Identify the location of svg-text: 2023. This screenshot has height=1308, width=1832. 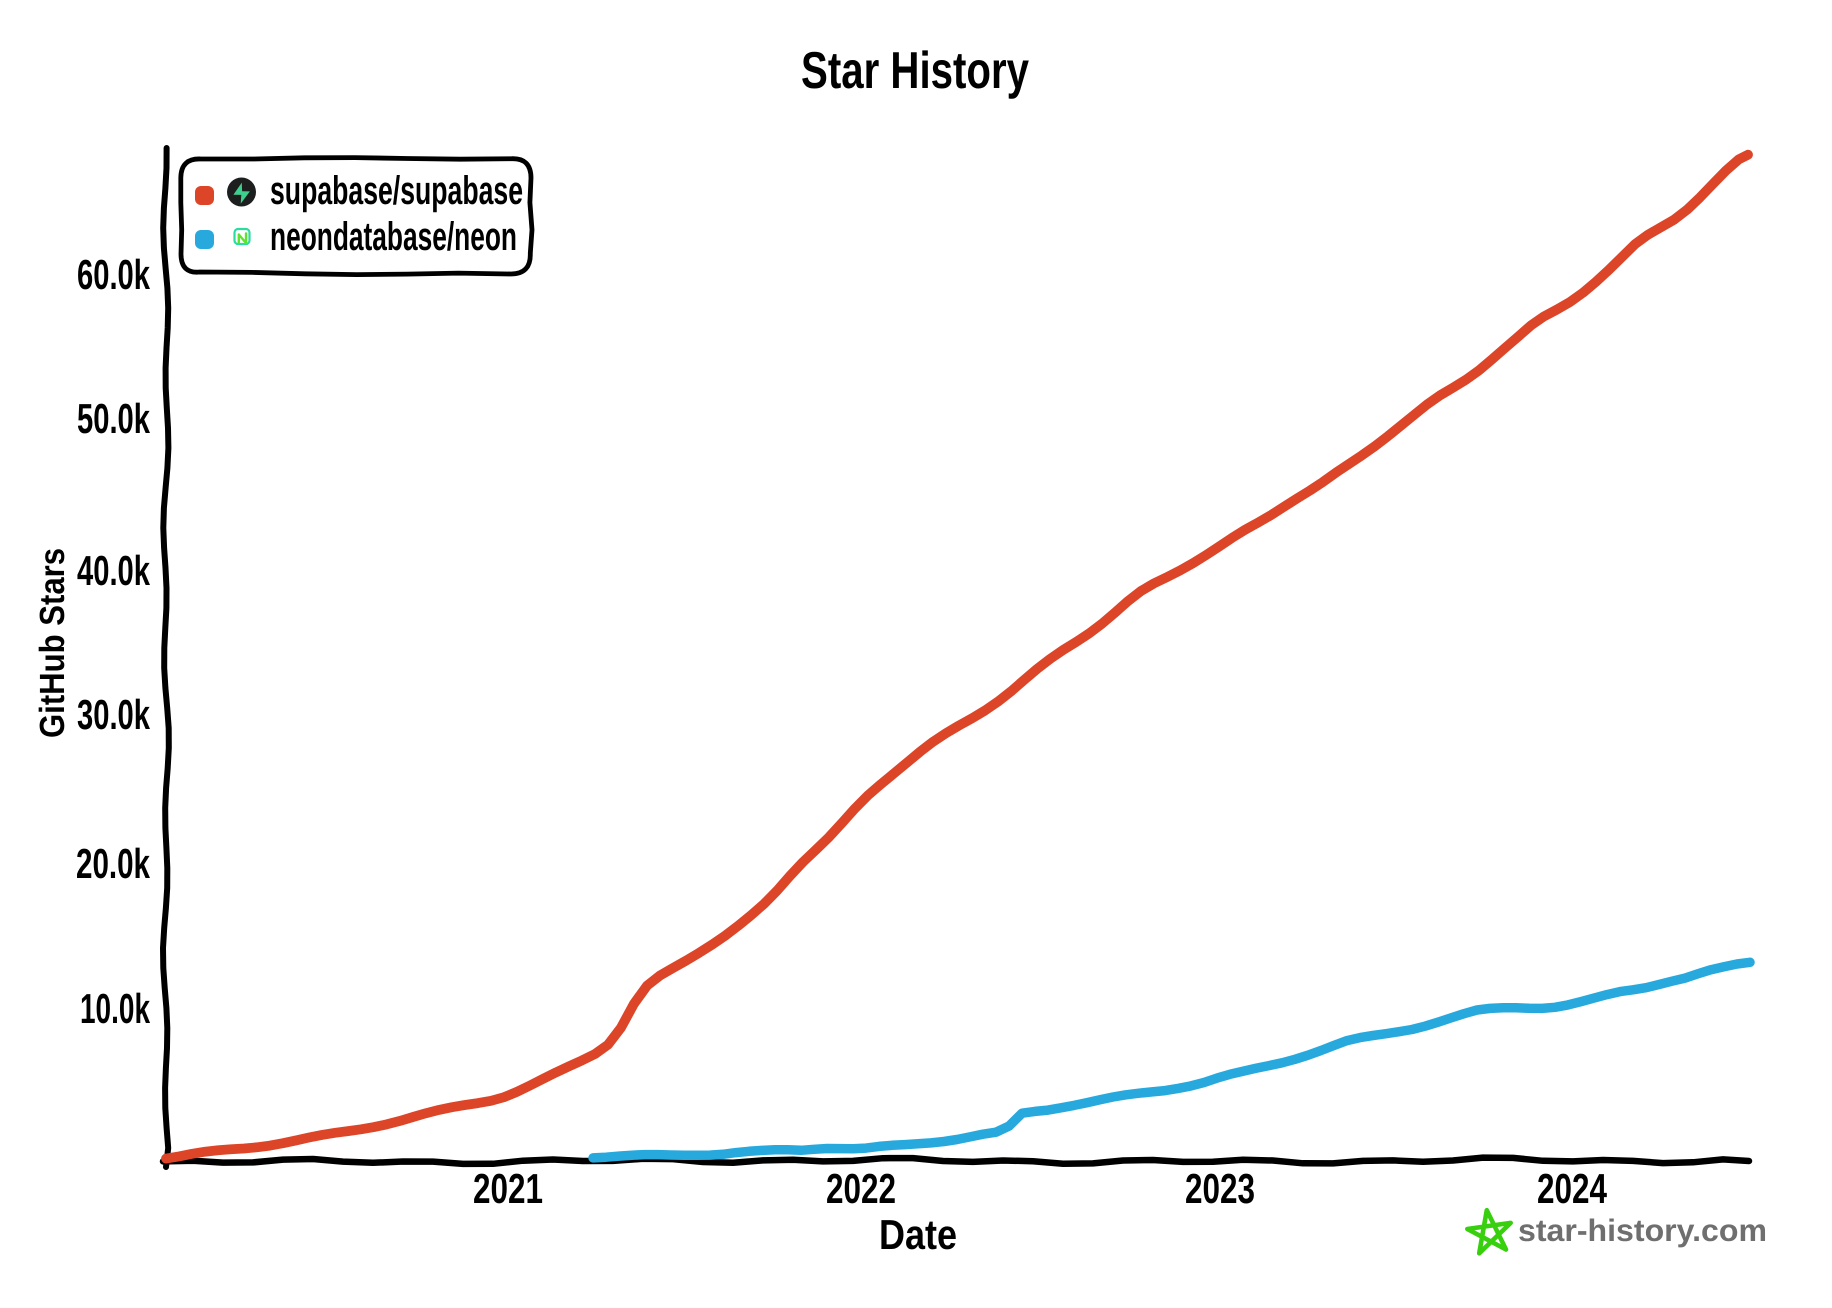
(1220, 1188).